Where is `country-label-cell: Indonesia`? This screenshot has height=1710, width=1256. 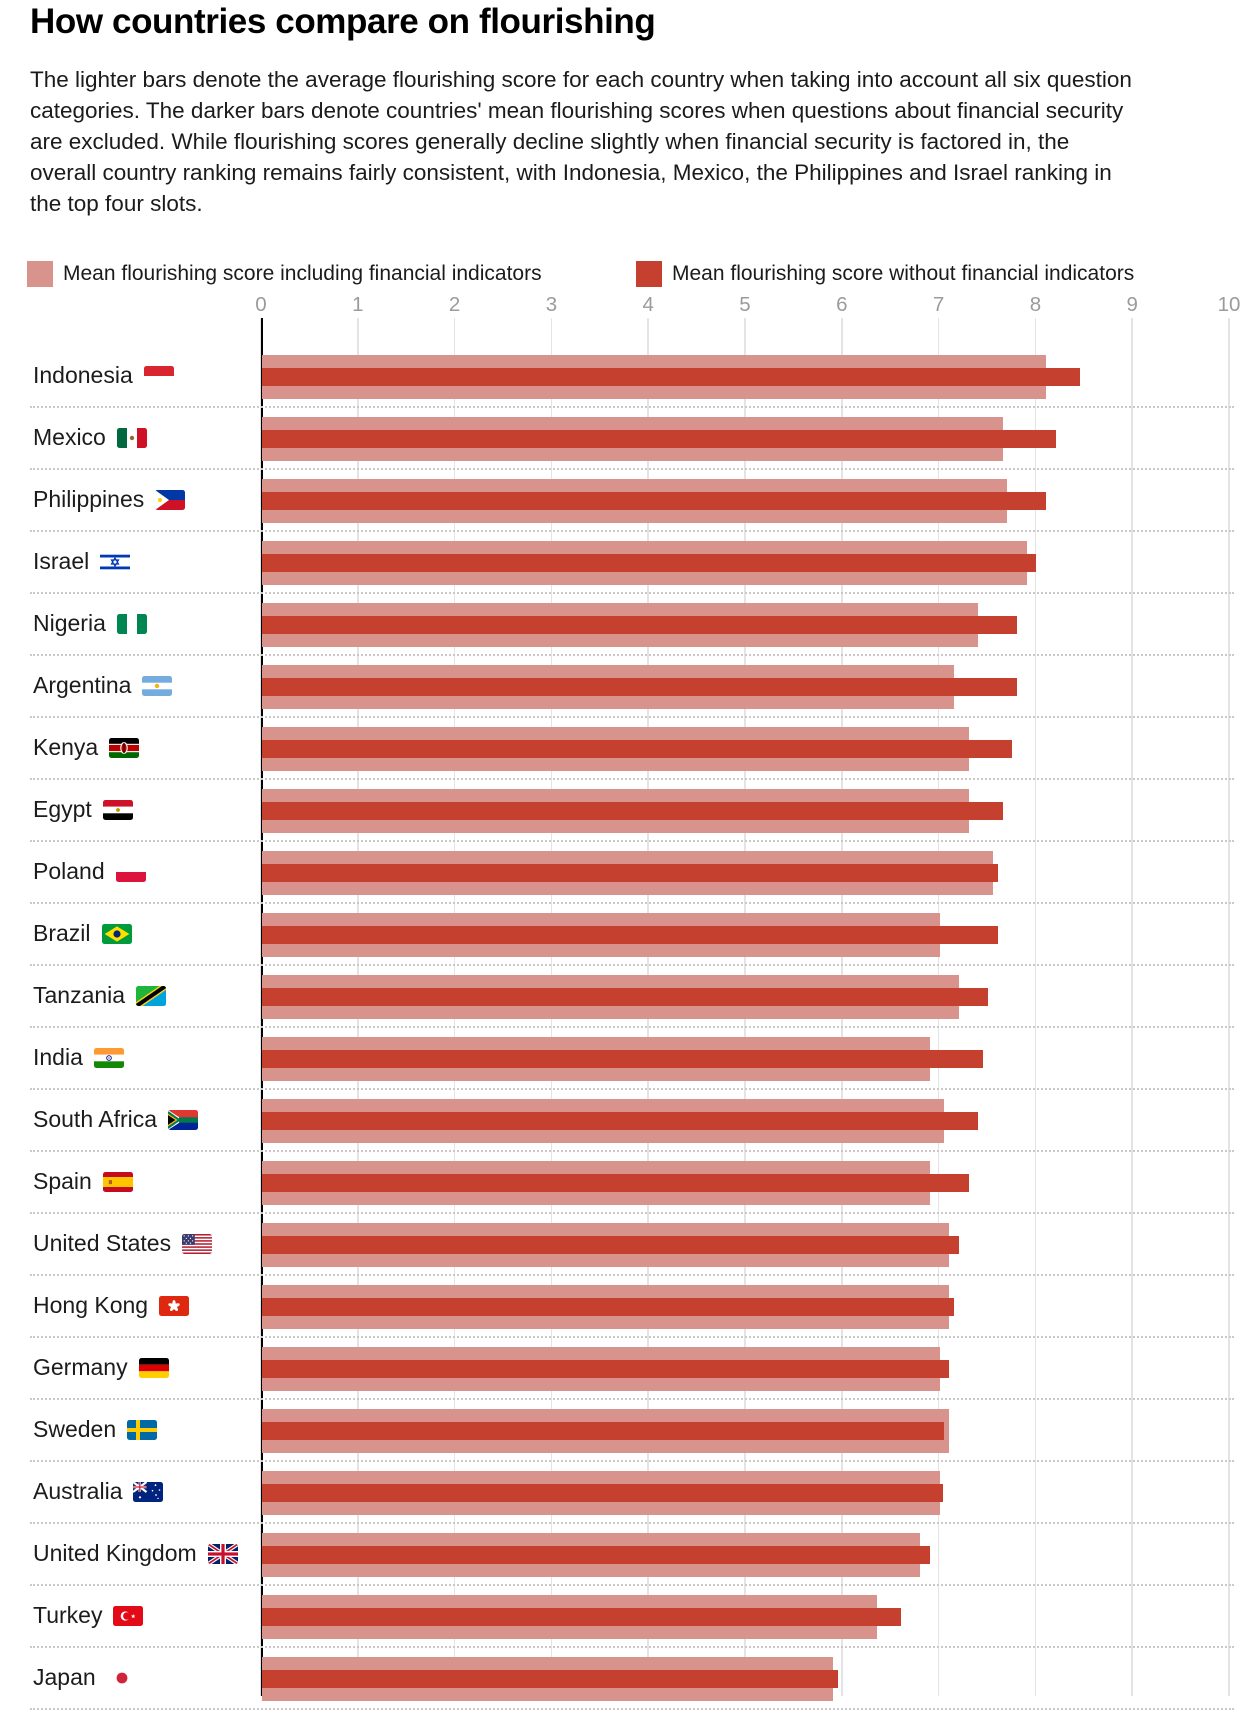 country-label-cell: Indonesia is located at coordinates (103, 376).